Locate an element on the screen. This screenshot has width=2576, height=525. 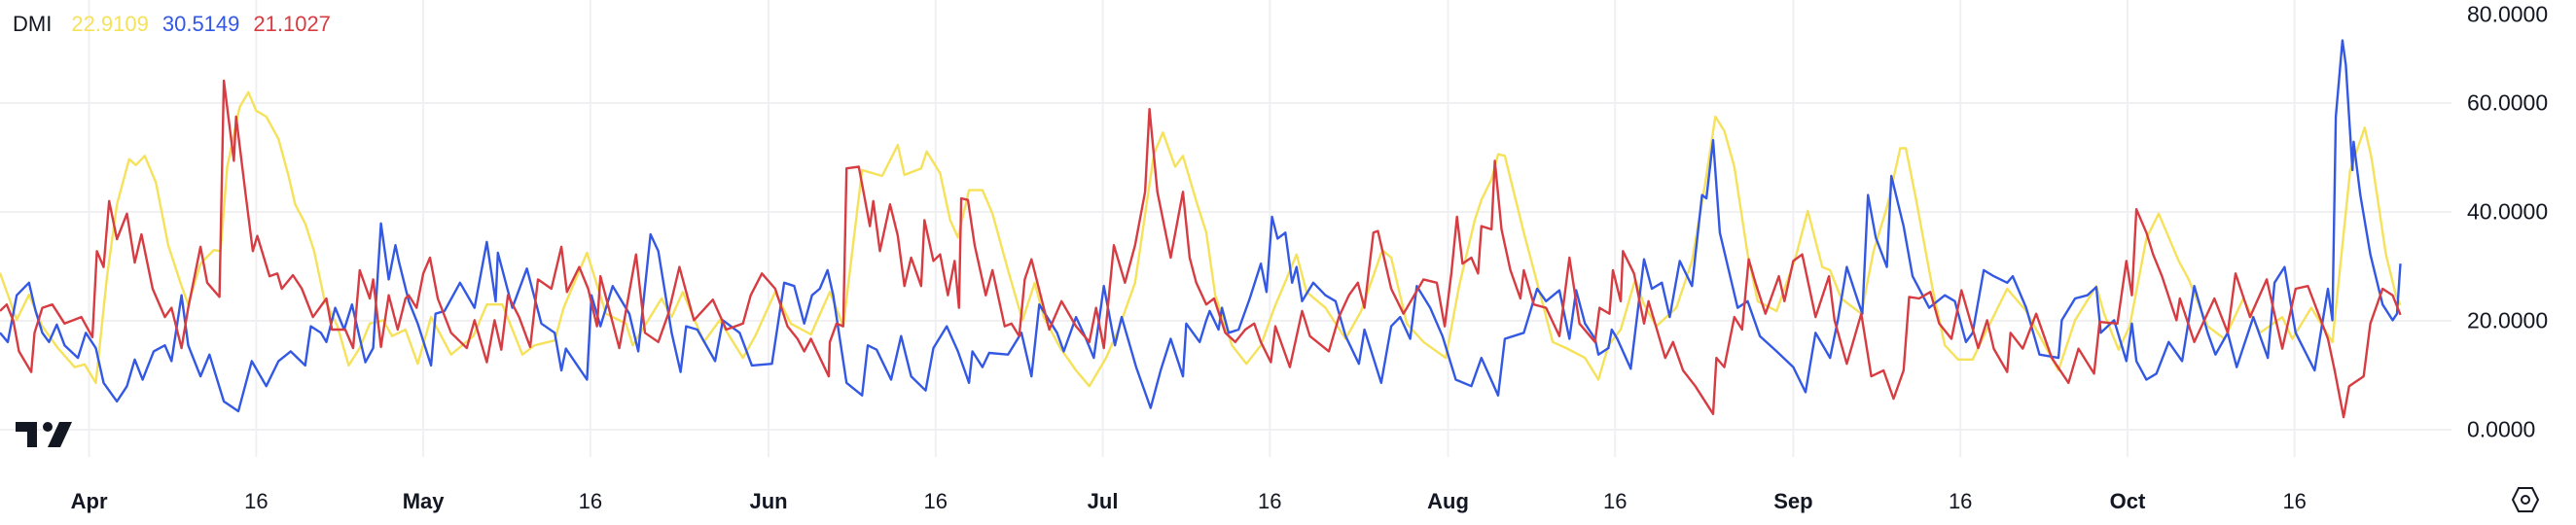
legend-value-plus-di: 30.5149 is located at coordinates (200, 24).